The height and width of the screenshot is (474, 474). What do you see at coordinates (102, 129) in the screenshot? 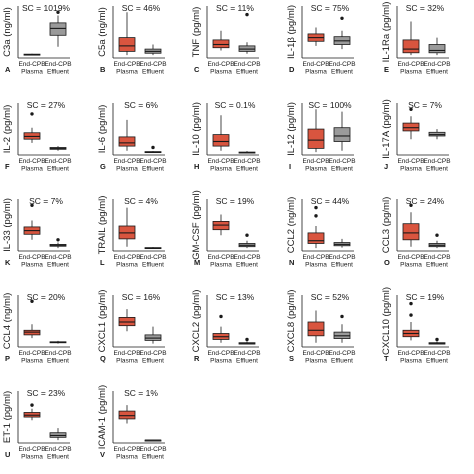
I see `y-axis-label: IL-6 (pg/ml)` at bounding box center [102, 129].